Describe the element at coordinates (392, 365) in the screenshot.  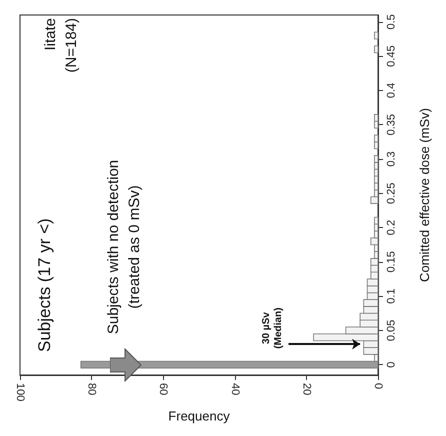
I see `y-tick-label: 0` at that location.